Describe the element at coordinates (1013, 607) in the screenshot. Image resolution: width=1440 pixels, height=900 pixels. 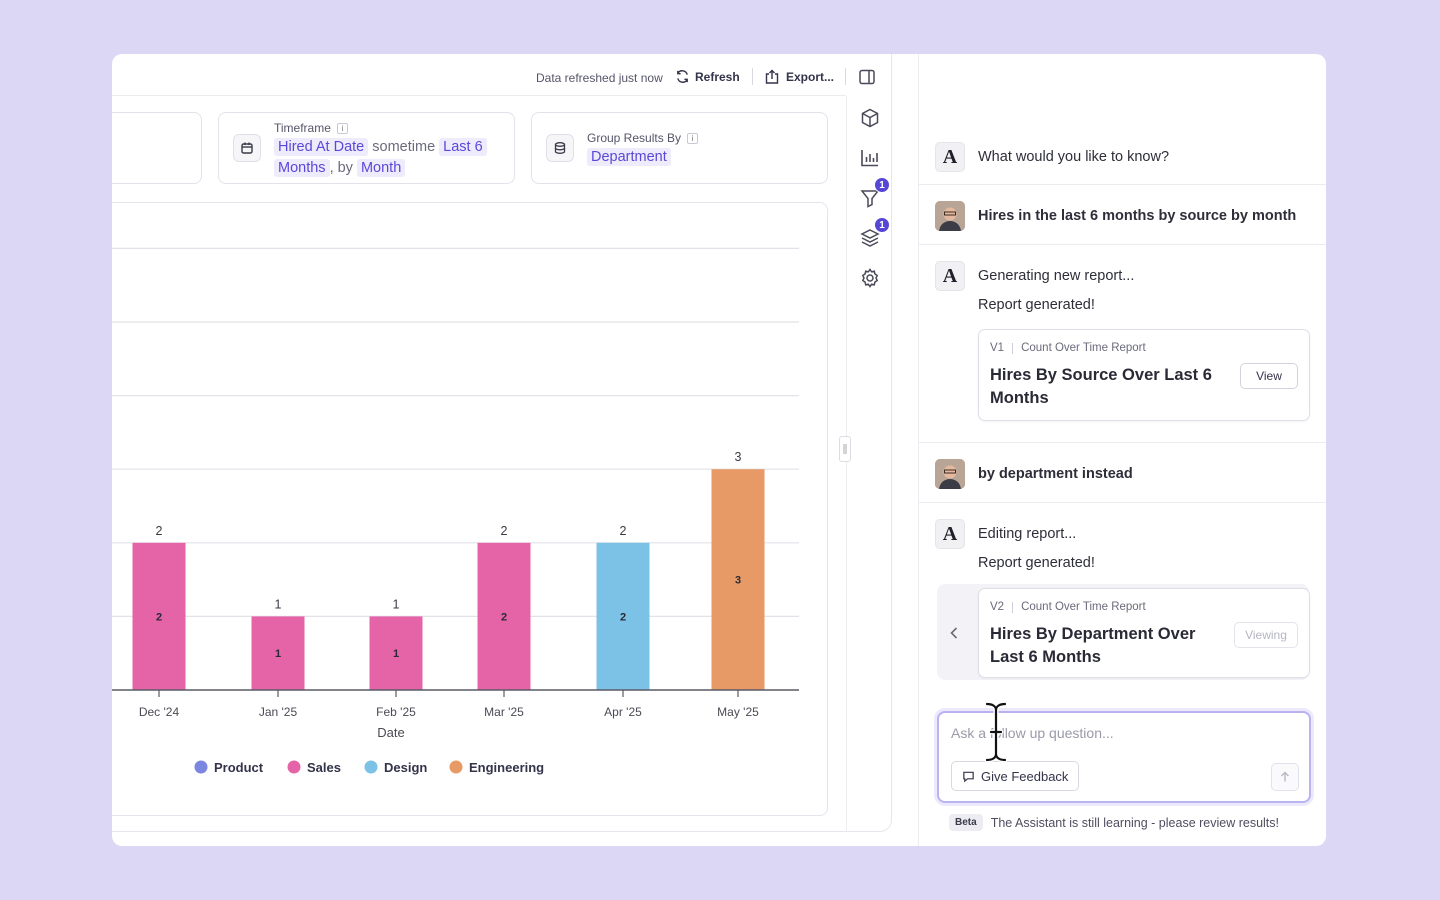
I see `meta-divider` at that location.